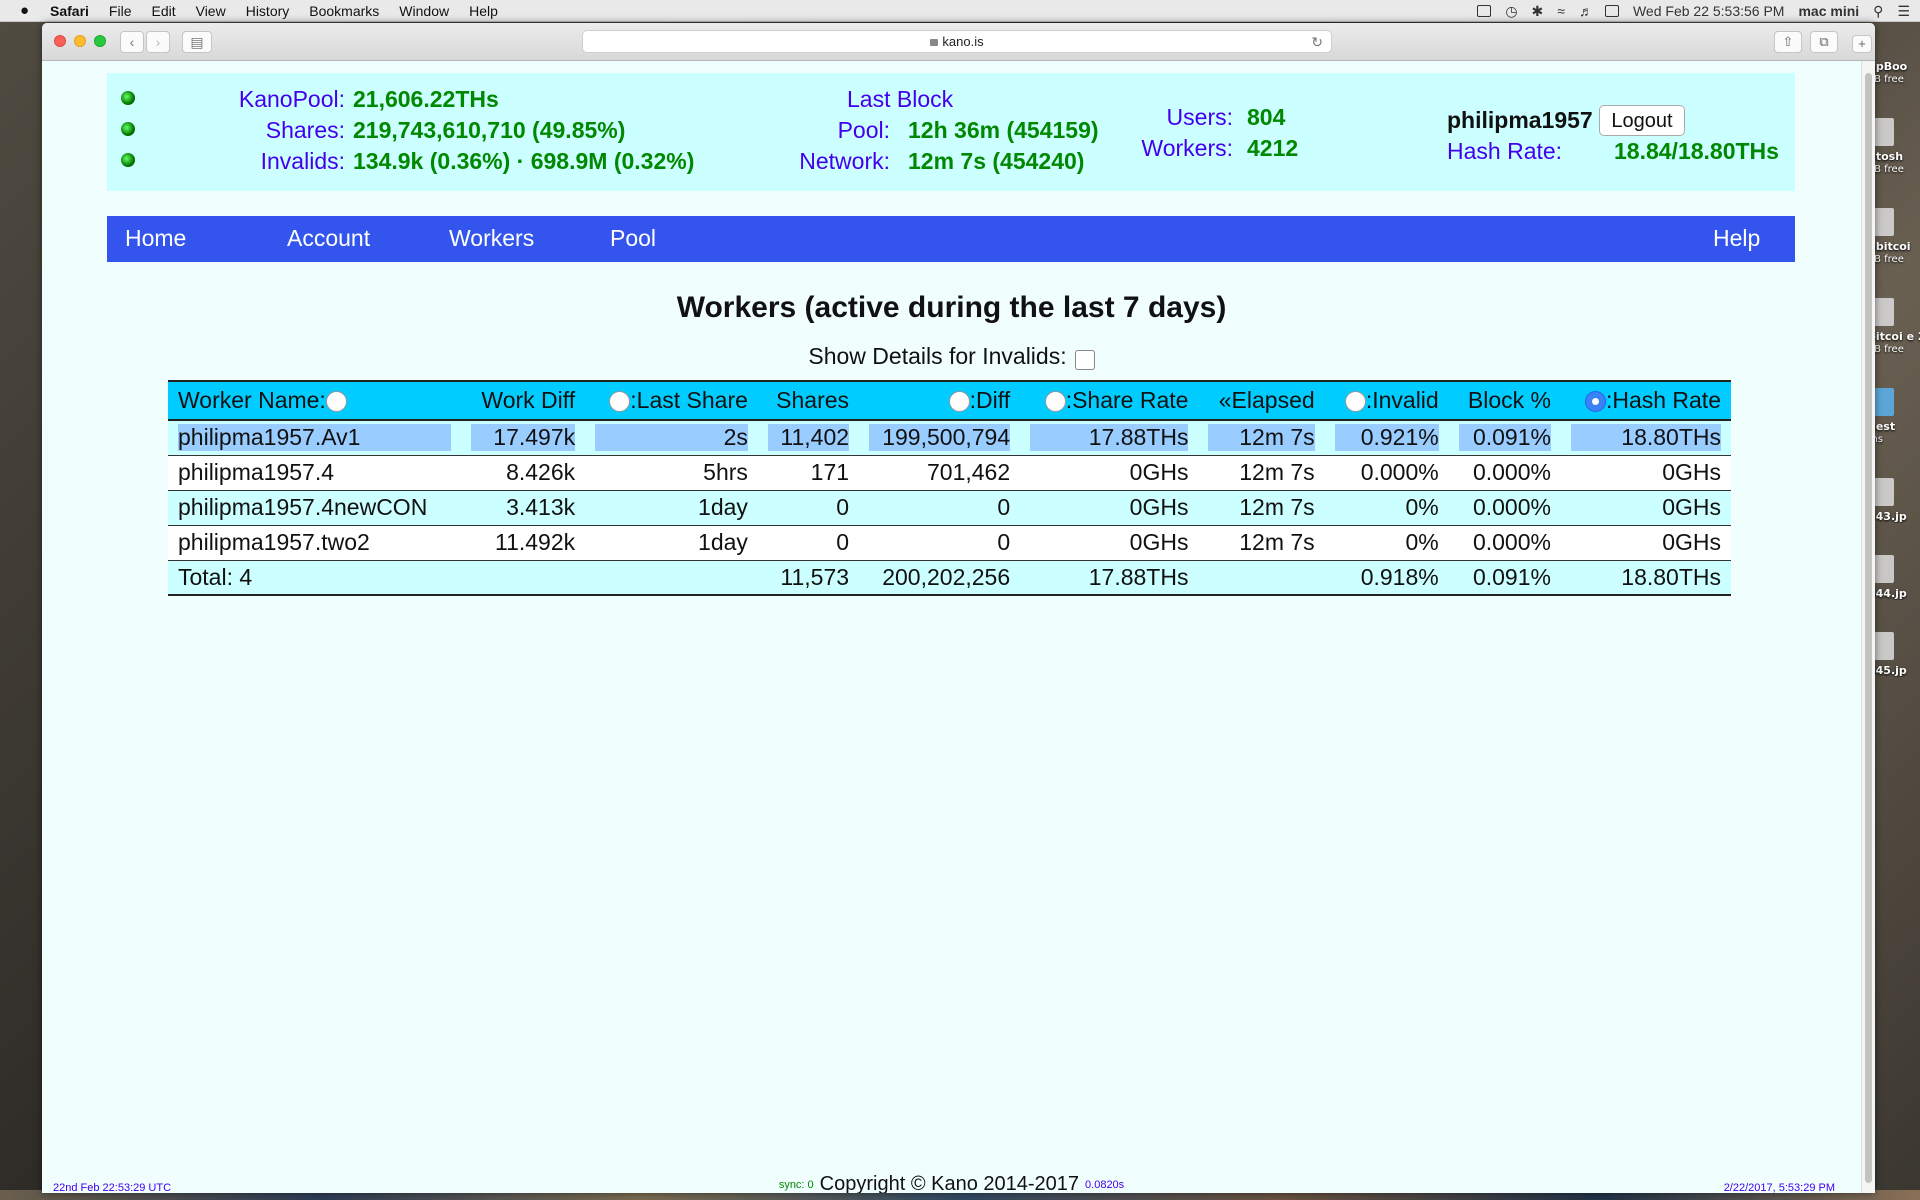 This screenshot has height=1200, width=1920. I want to click on close-window-button, so click(60, 41).